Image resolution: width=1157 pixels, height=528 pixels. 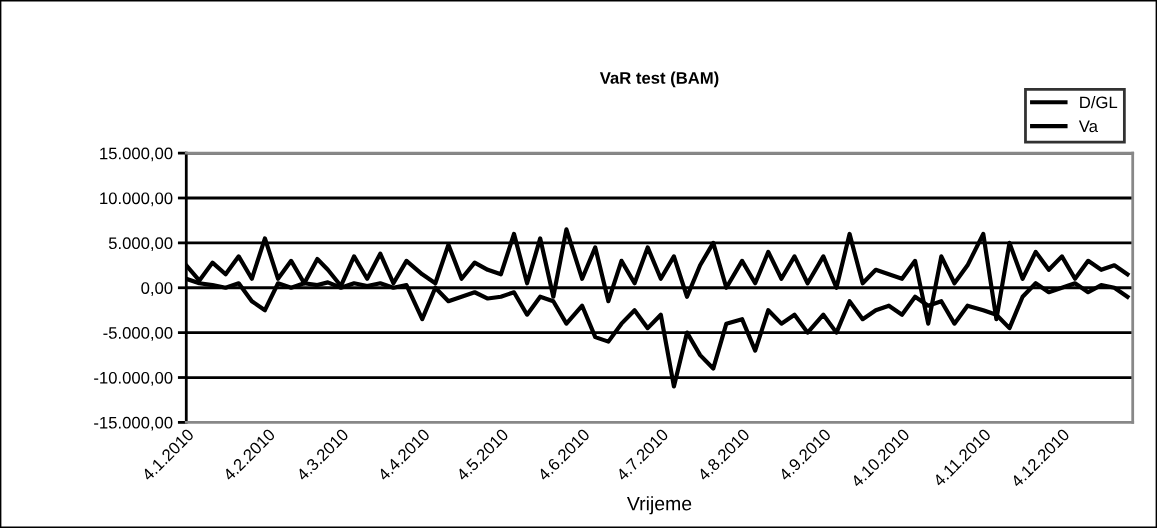 I want to click on y-tick-label: -5.000,00, so click(x=138, y=334).